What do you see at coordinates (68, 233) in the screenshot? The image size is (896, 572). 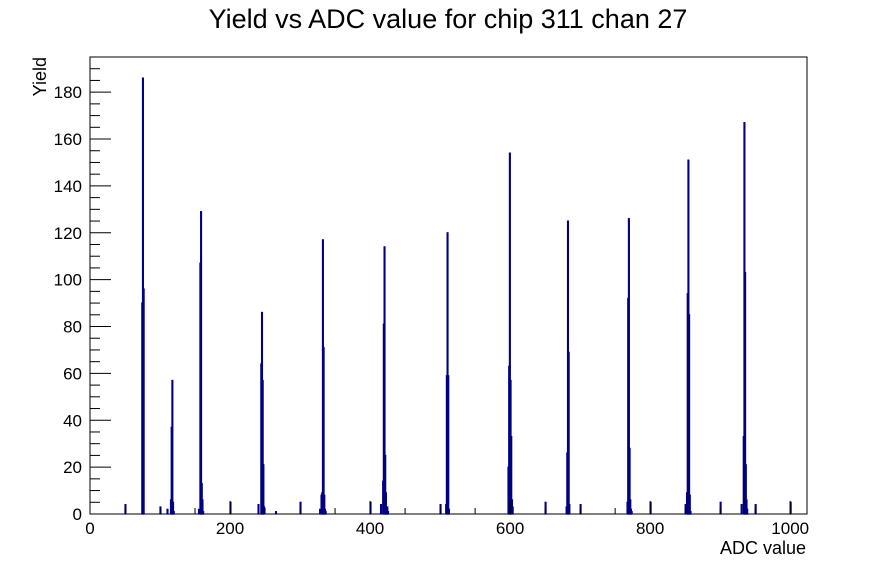 I see `y-tick-label: 120` at bounding box center [68, 233].